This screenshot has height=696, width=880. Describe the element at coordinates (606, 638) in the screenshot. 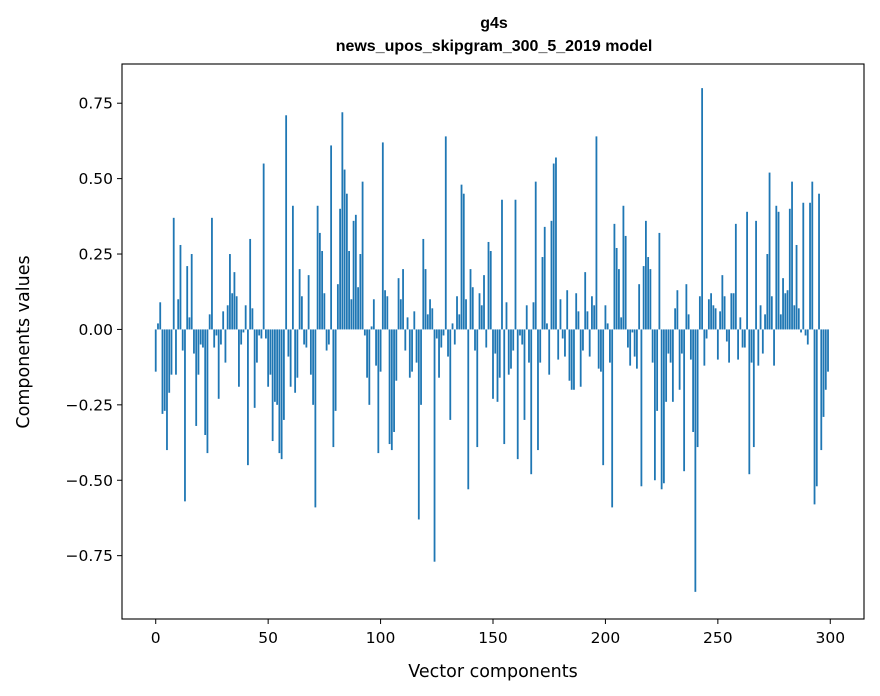

I see `x-tick-label: 200` at that location.